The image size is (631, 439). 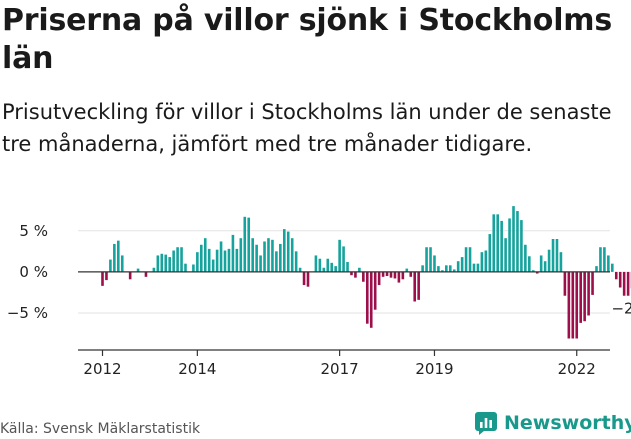 I want to click on y-tick-label: 0 %, so click(x=33, y=272).